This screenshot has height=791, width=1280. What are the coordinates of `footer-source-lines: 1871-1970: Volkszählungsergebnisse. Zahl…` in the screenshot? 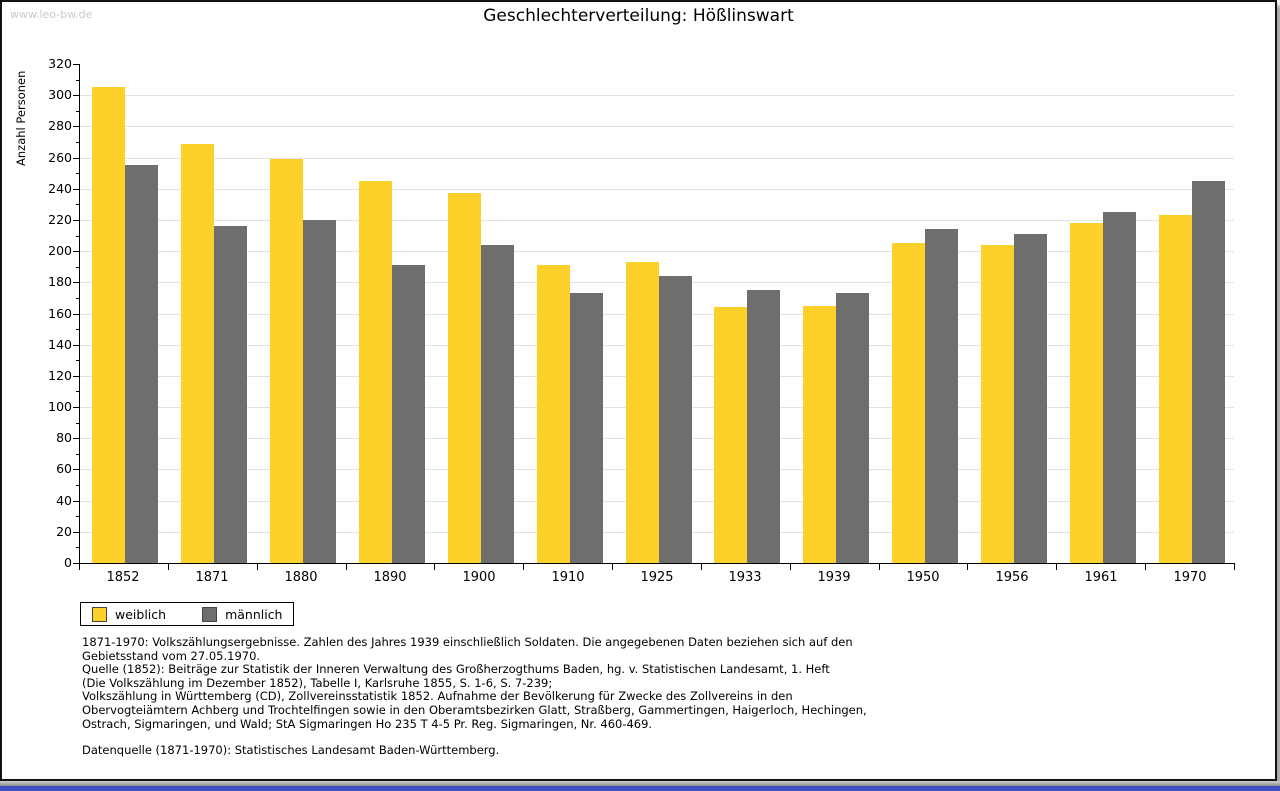 It's located at (474, 683).